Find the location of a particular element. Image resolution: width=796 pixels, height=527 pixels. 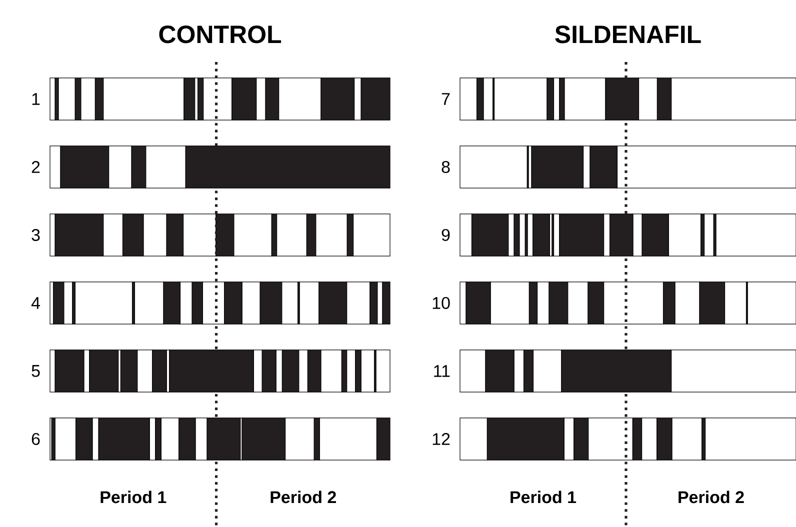

y-tick-label: 10 is located at coordinates (441, 303).